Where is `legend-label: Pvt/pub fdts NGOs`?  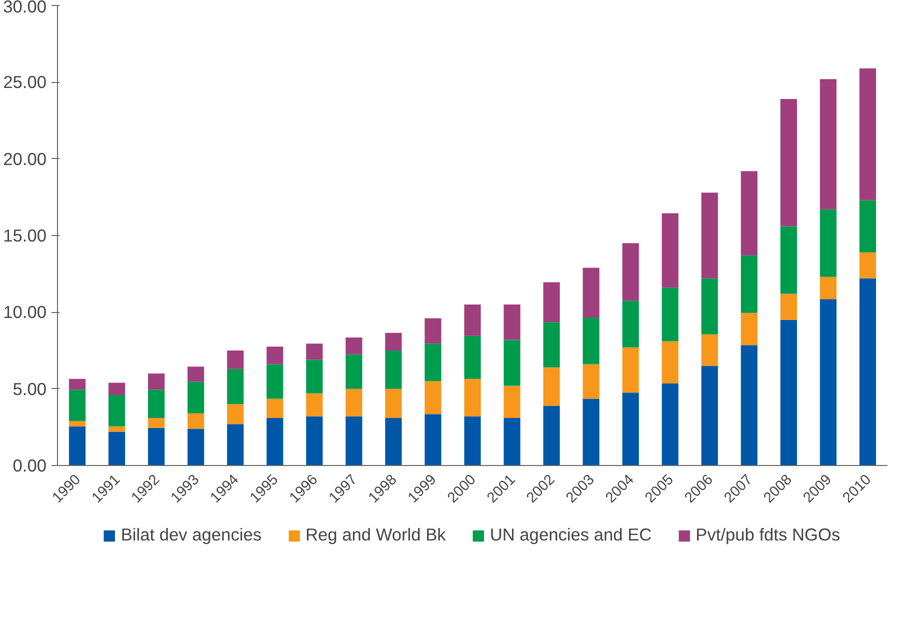 legend-label: Pvt/pub fdts NGOs is located at coordinates (768, 535).